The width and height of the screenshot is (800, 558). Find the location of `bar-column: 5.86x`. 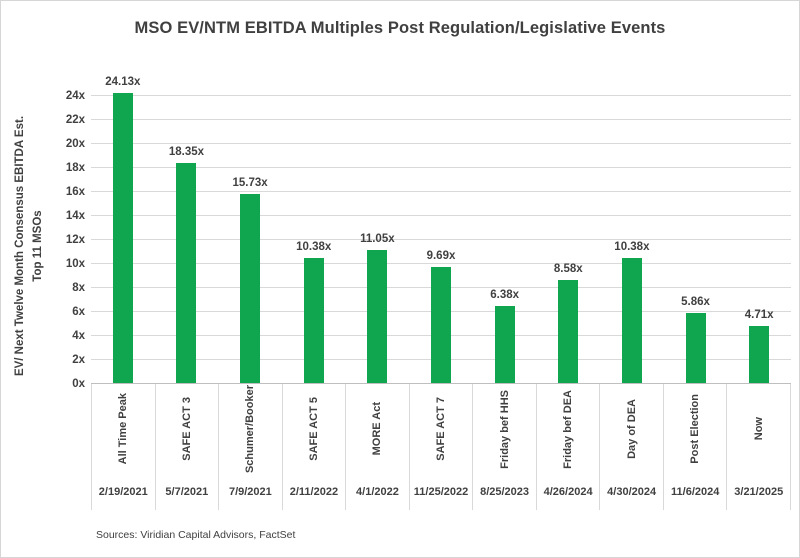

bar-column: 5.86x is located at coordinates (696, 232).